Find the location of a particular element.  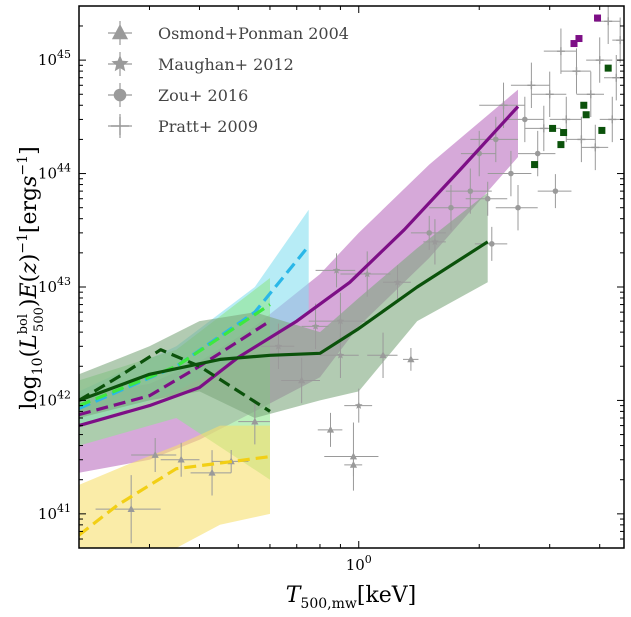

legend-item: Maughan+ 2012 is located at coordinates (201, 64).